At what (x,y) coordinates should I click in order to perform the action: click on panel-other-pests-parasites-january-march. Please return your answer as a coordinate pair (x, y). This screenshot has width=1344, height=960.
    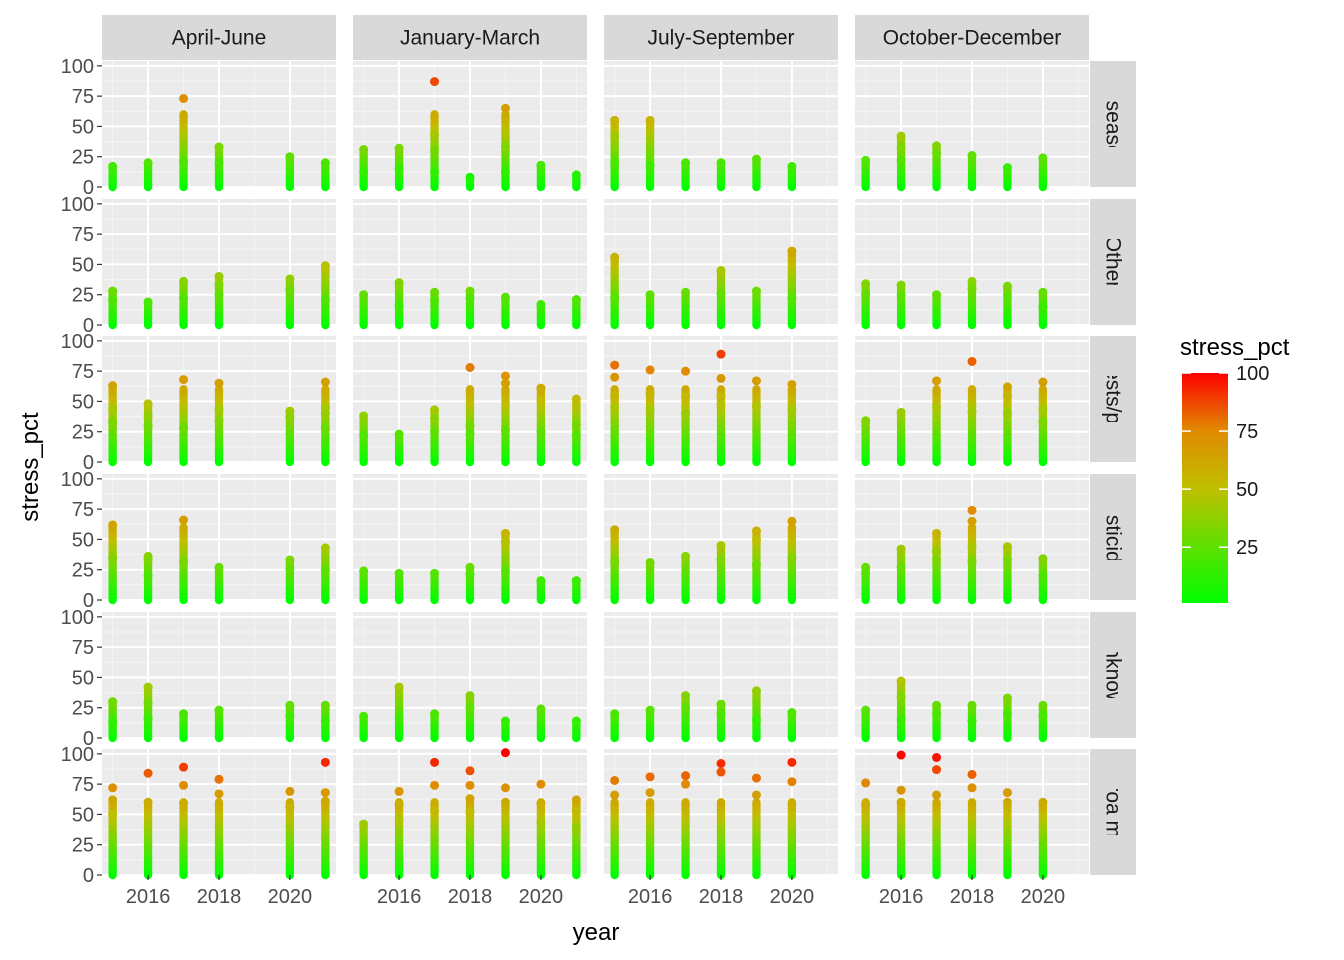
    Looking at the image, I should click on (470, 401).